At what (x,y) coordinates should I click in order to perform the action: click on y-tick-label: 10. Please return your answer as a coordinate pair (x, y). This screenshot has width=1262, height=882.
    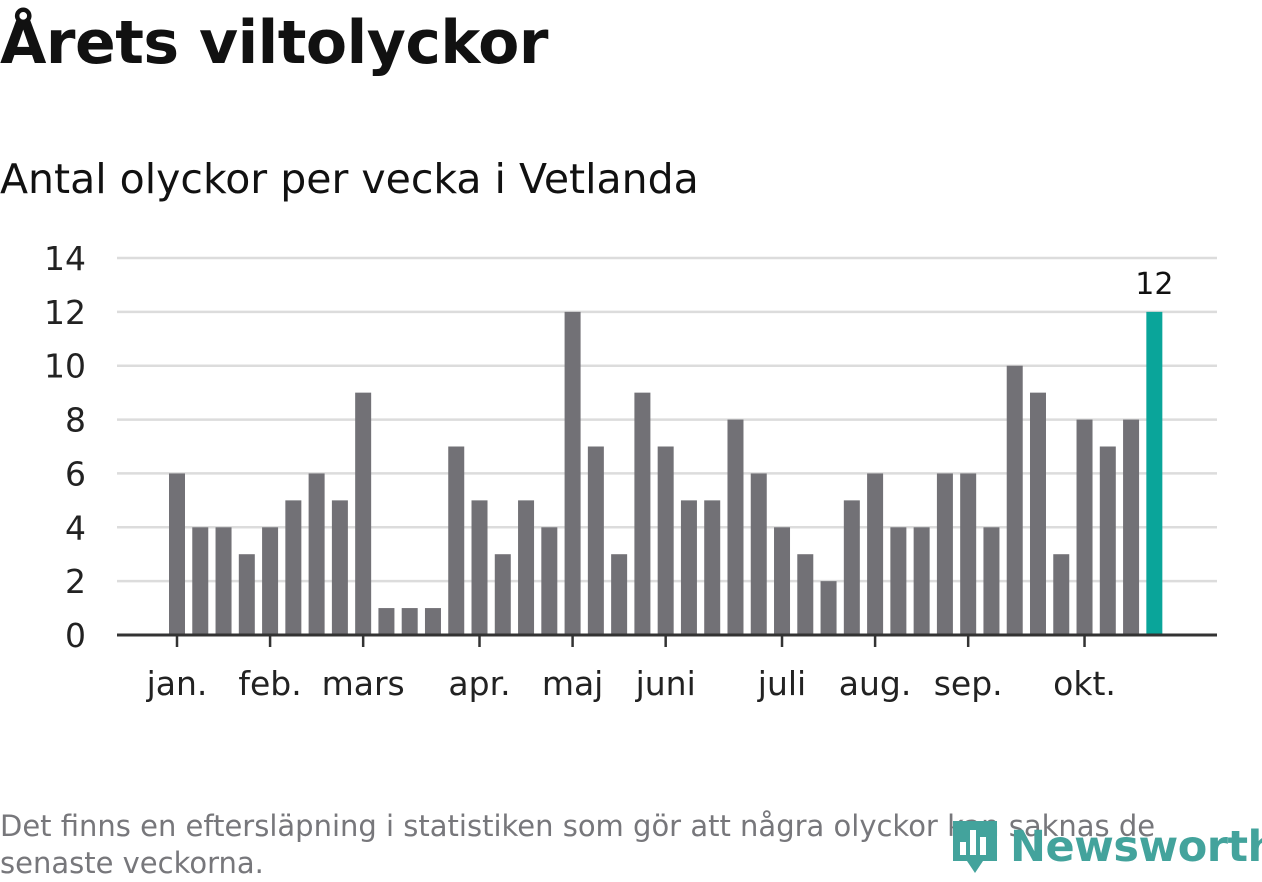
    Looking at the image, I should click on (65, 366).